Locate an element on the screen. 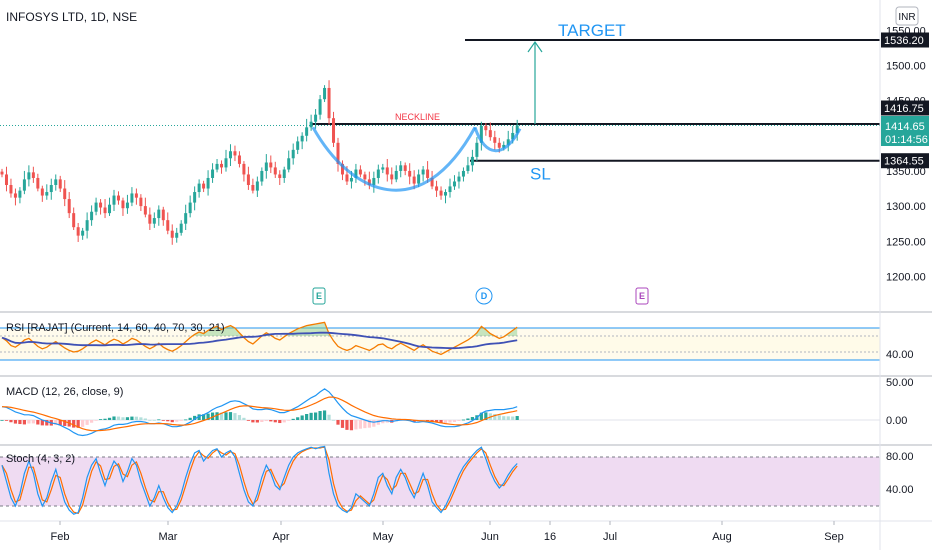  earnings-event-icon is located at coordinates (319, 296).